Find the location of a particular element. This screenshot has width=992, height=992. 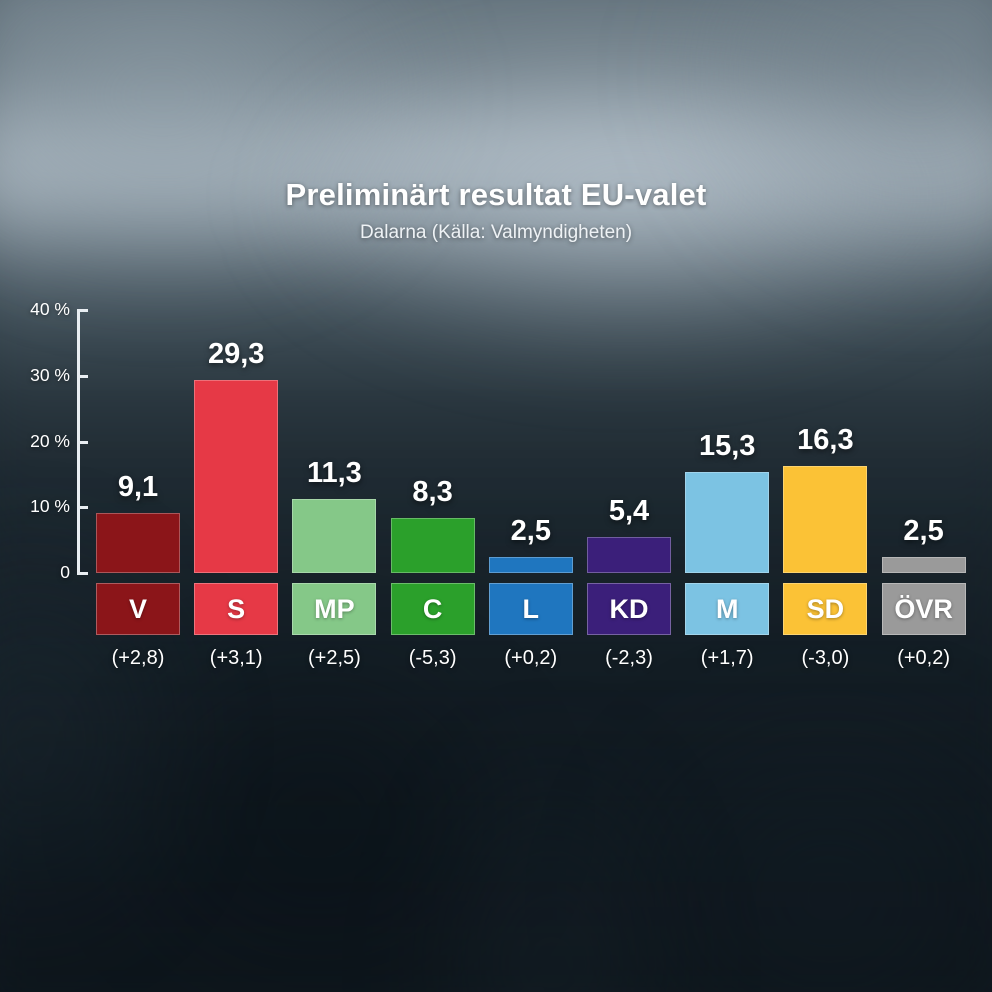

party-abbreviation: SD is located at coordinates (825, 608).